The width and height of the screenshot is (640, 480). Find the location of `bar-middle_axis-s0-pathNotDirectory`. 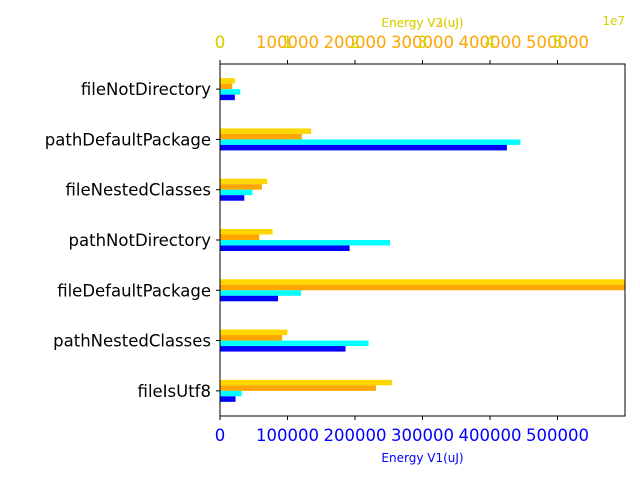

bar-middle_axis-s0-pathNotDirectory is located at coordinates (240, 237).